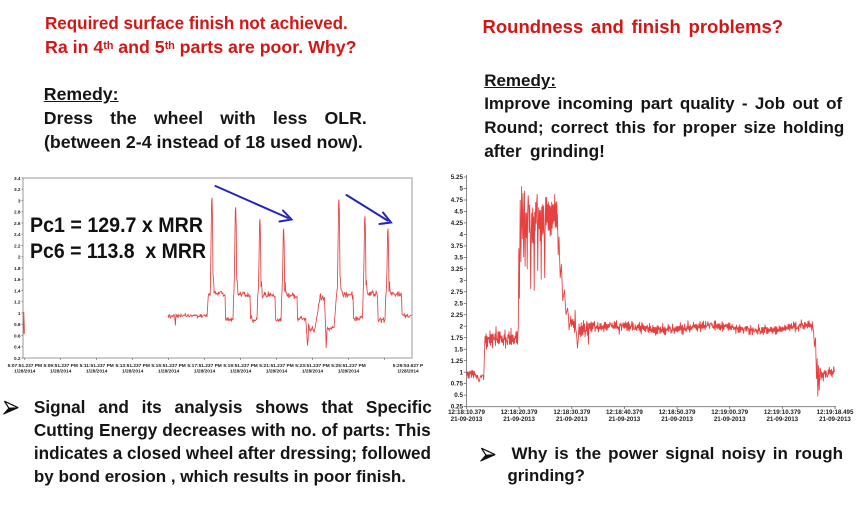  I want to click on svg-text: 0.8, so click(17, 324).